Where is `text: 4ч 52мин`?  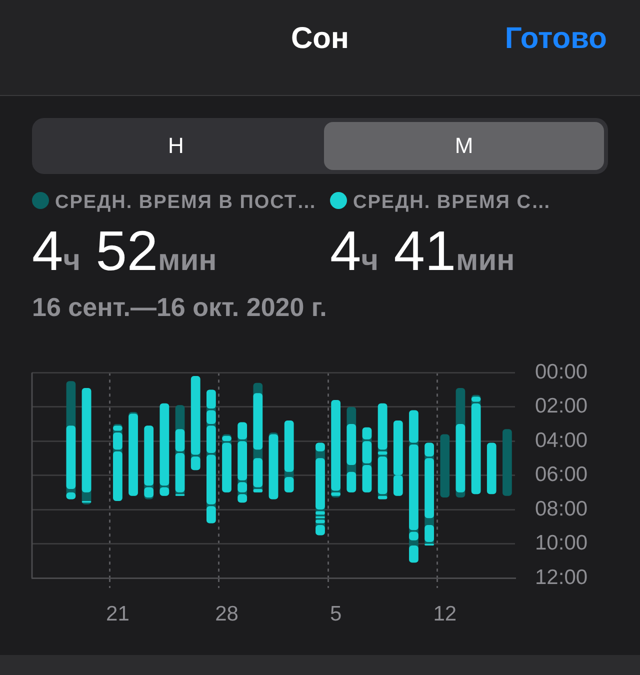 text: 4ч 52мин is located at coordinates (124, 250).